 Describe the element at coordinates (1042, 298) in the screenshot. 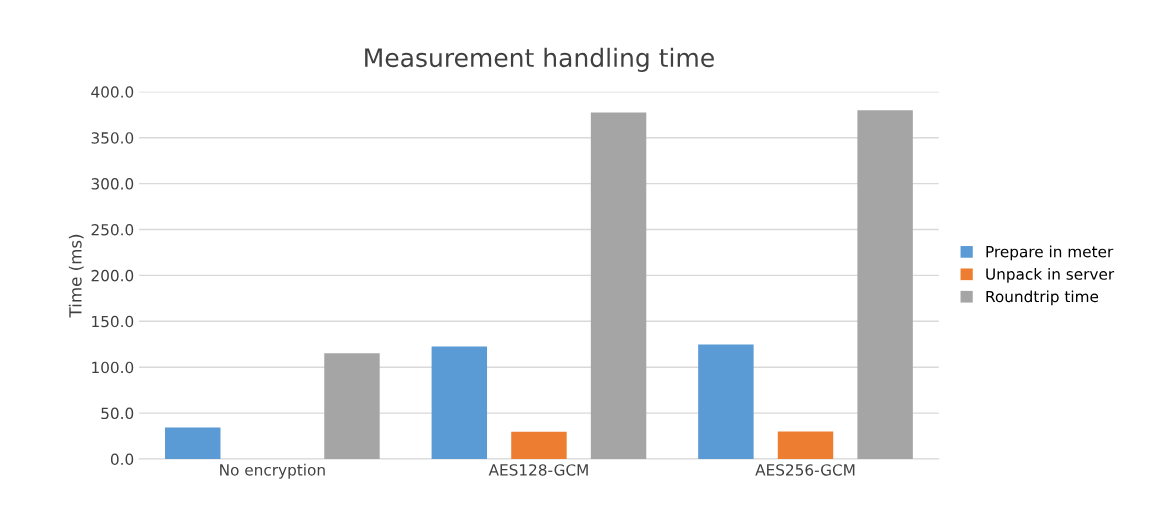

I see `legend-label: Roundtrip time` at that location.